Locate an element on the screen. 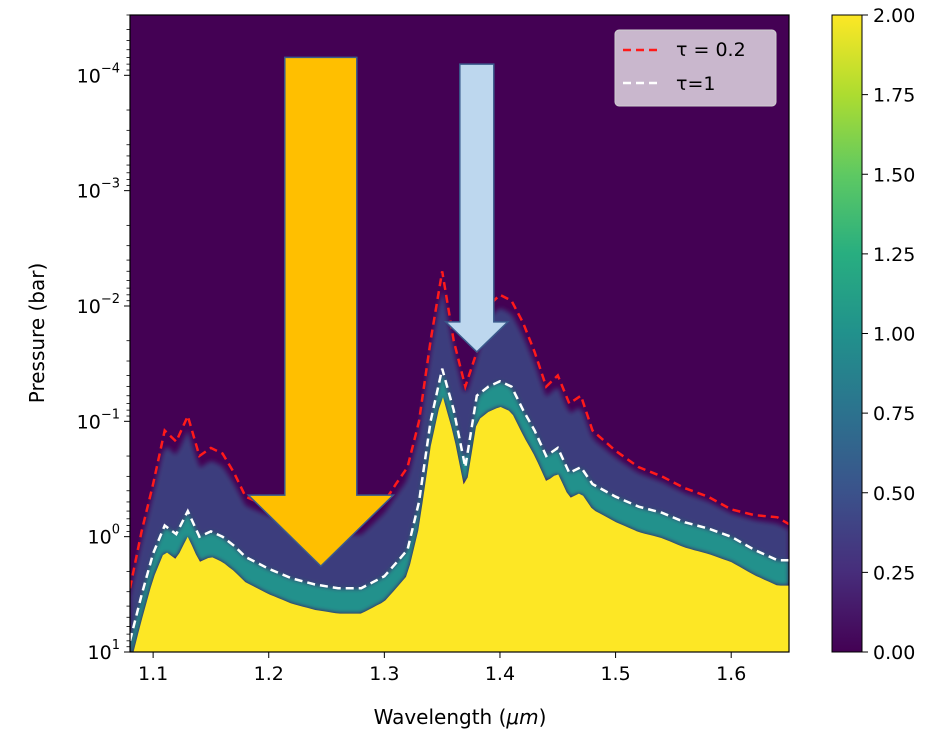  y-tick-label: 10¹ is located at coordinates (104, 651).